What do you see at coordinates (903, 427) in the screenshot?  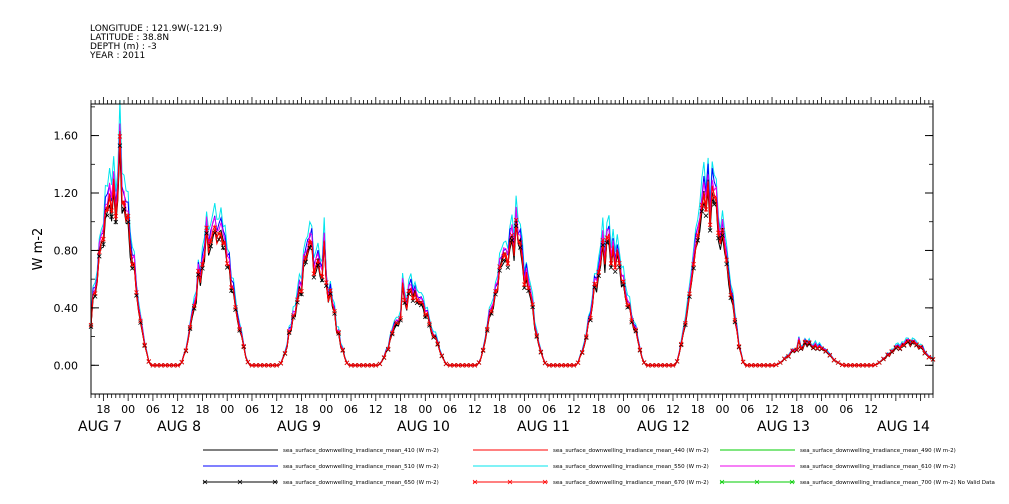 I see `x-date-label: AUG 14` at bounding box center [903, 427].